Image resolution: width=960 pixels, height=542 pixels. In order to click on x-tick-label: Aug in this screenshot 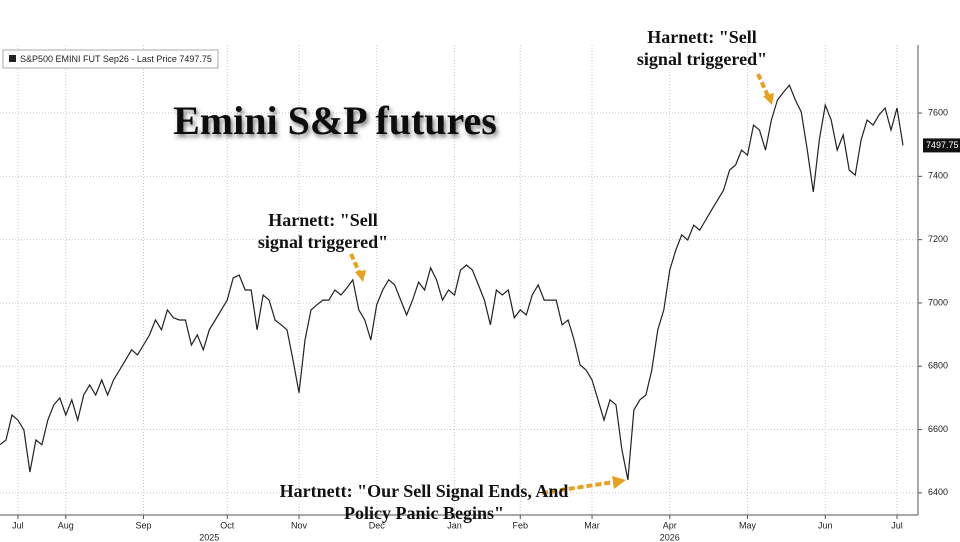, I will do `click(66, 525)`.